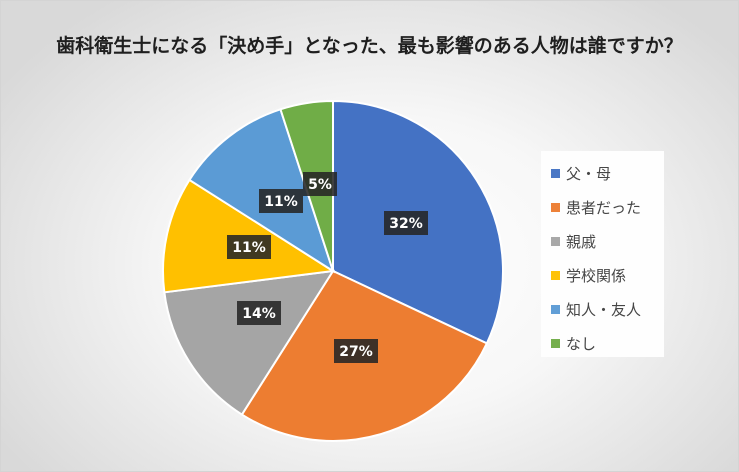  What do you see at coordinates (589, 173) in the screenshot?
I see `legend-label: 父・母` at bounding box center [589, 173].